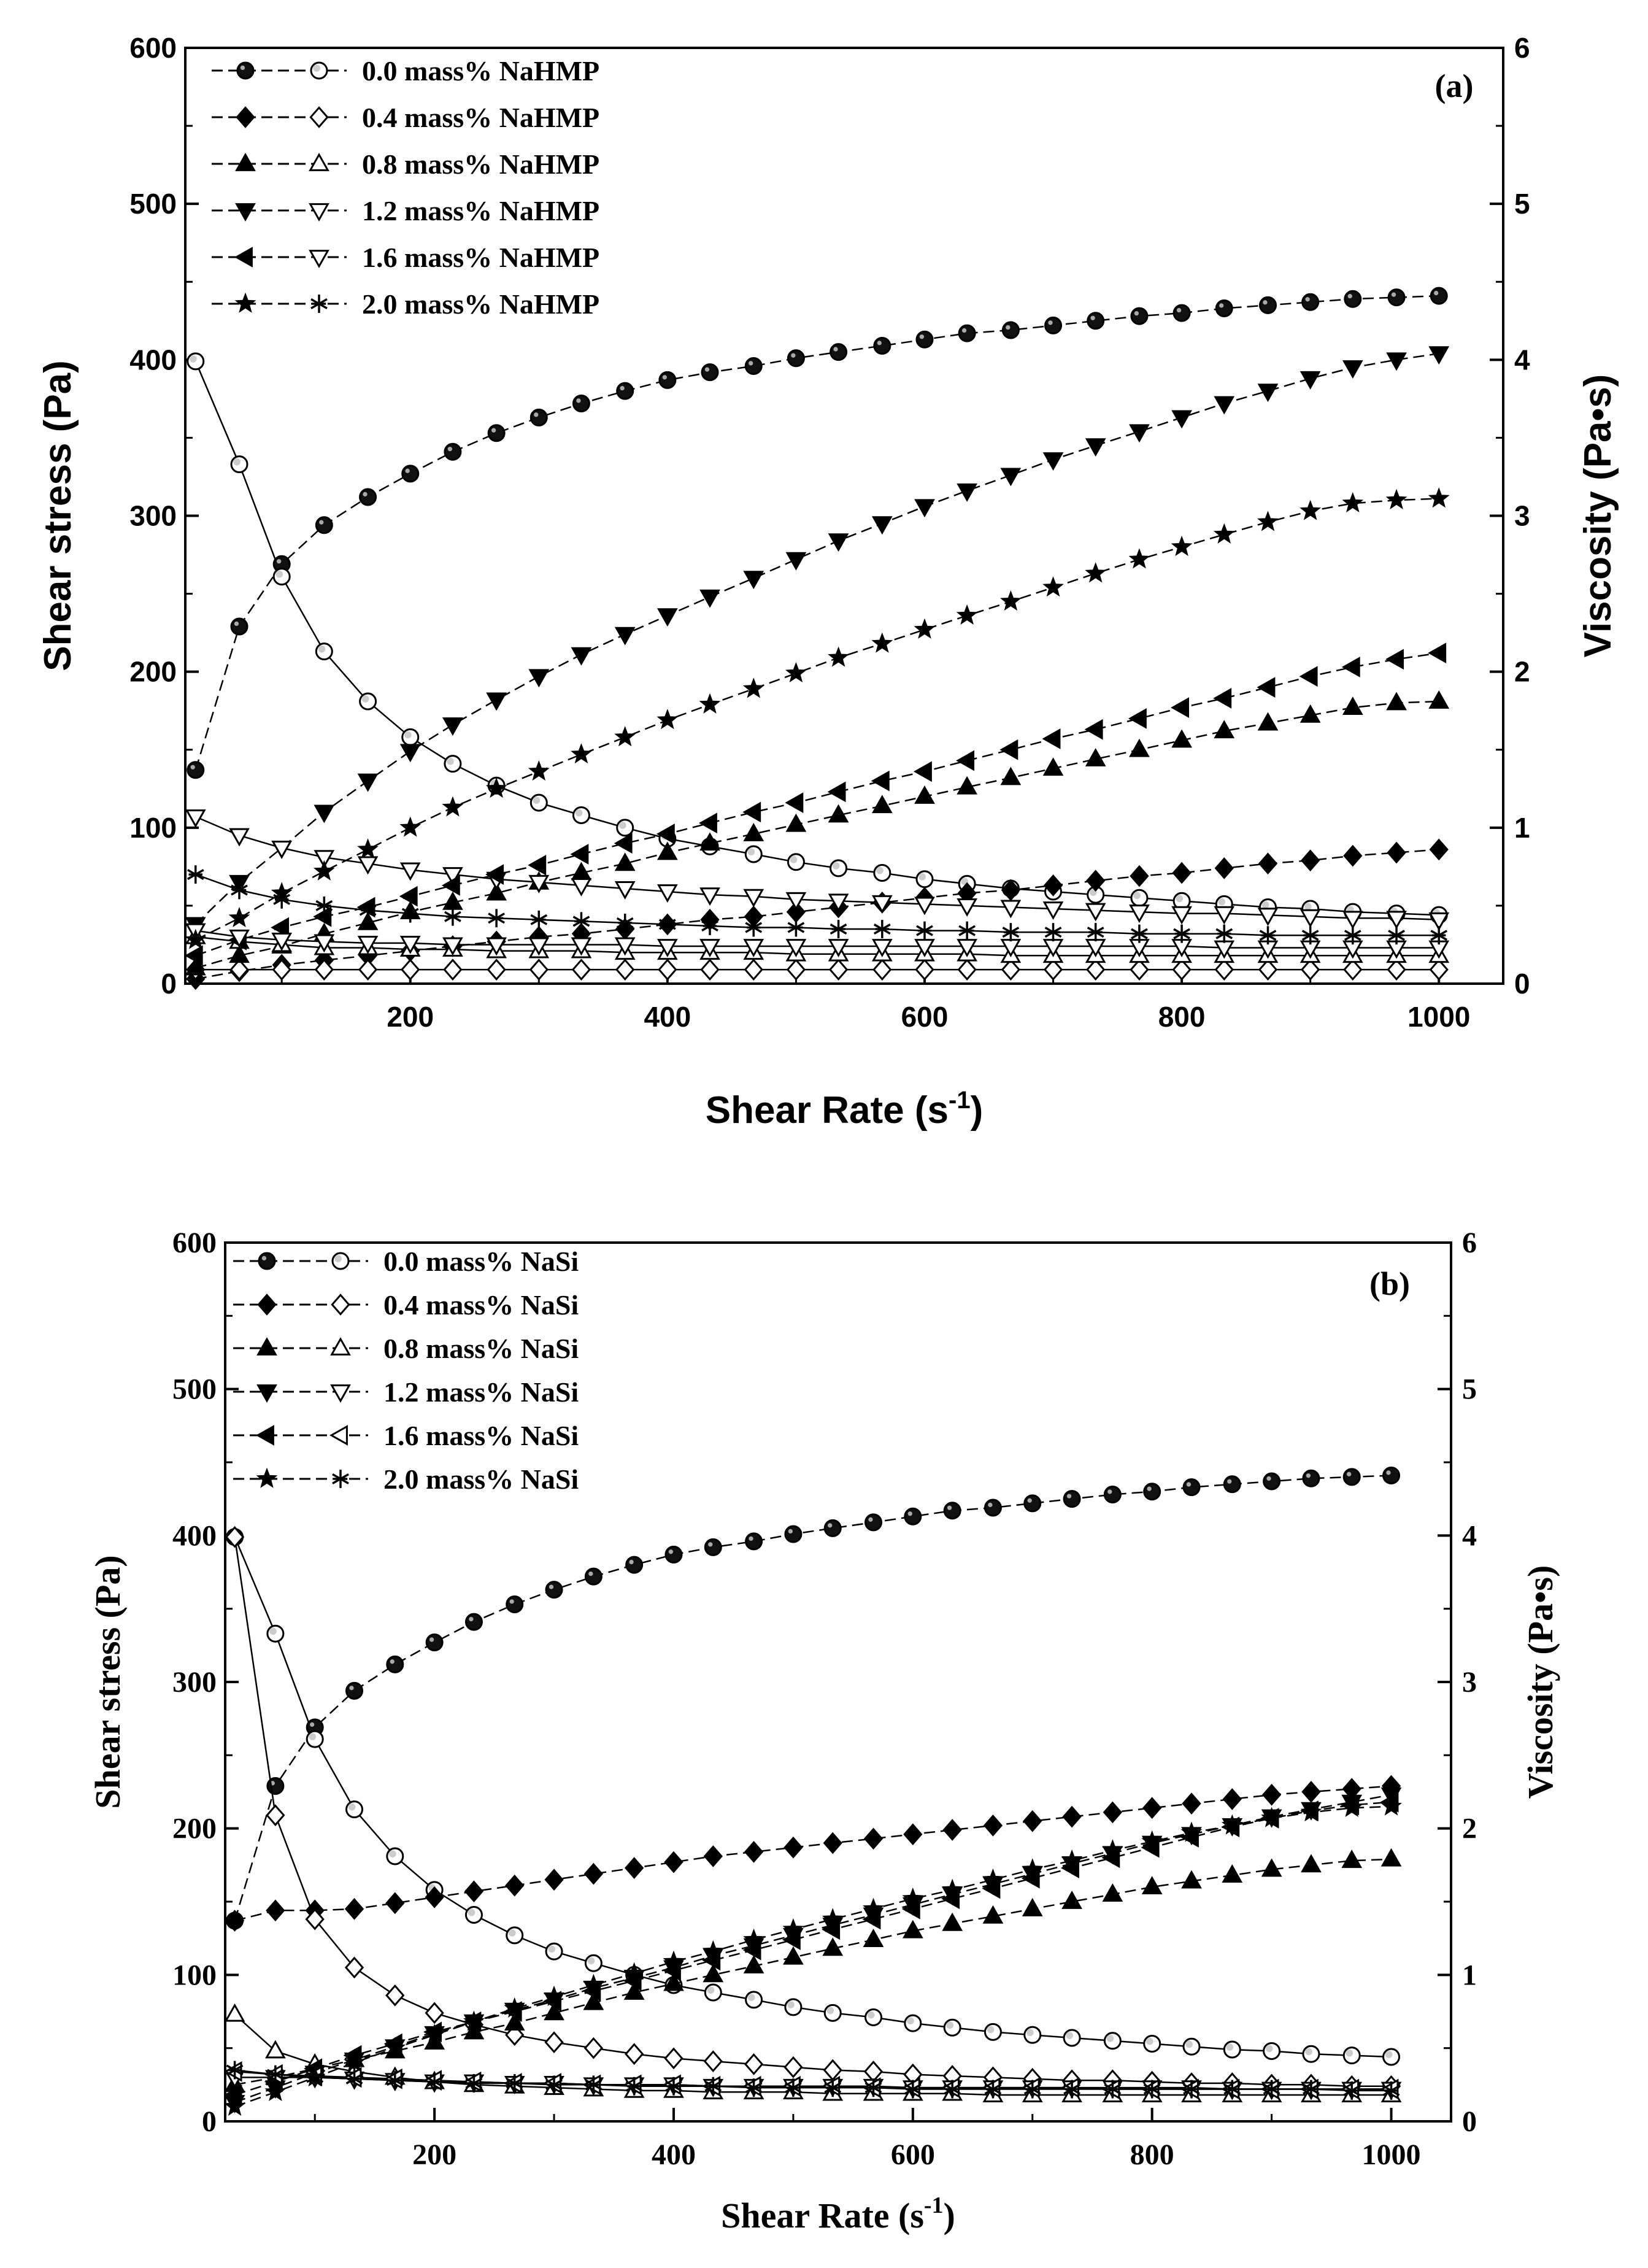 The height and width of the screenshot is (2268, 1648). I want to click on legend-label: 1.2 mass% NaSi, so click(481, 1392).